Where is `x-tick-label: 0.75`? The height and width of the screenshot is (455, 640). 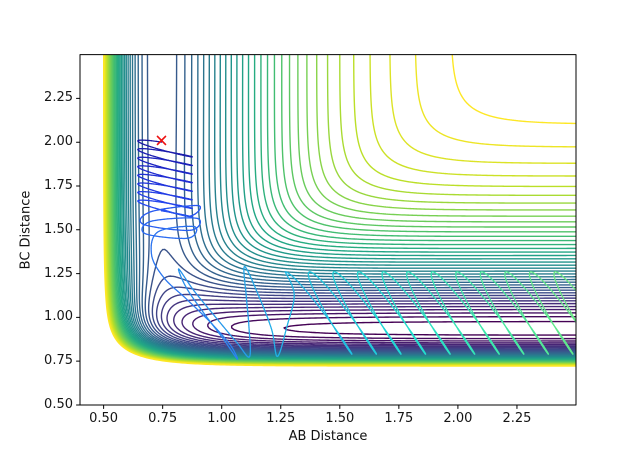 x-tick-label: 0.75 is located at coordinates (163, 418).